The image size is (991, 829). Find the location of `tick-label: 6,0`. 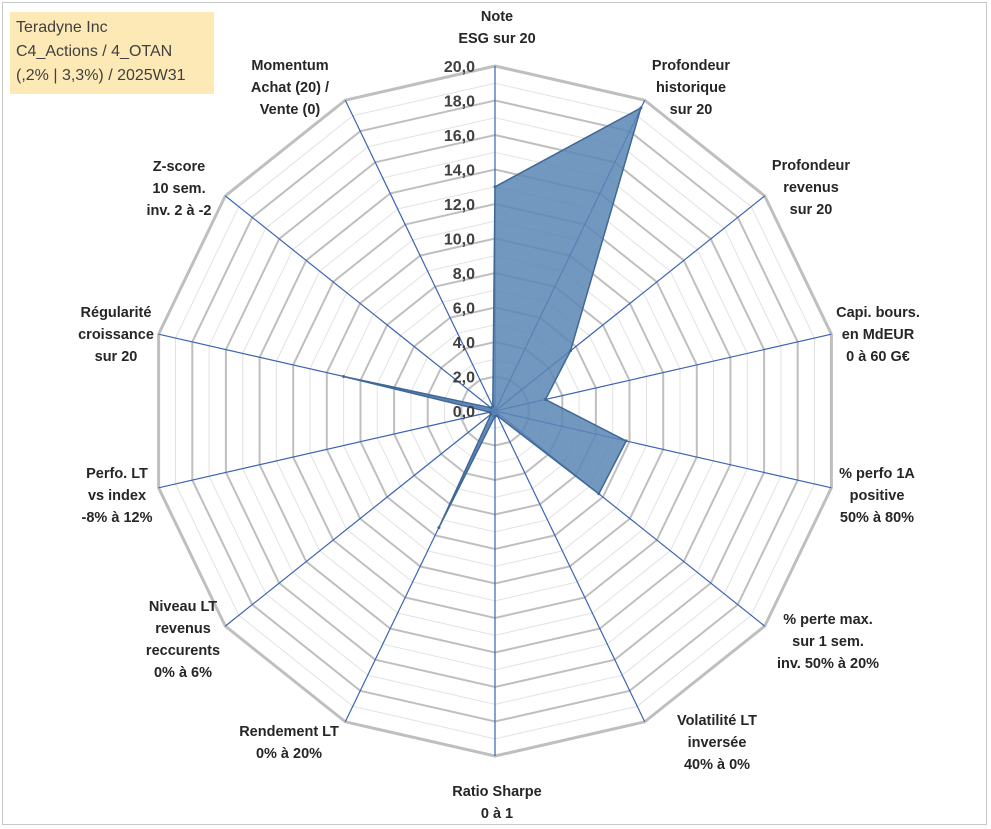

tick-label: 6,0 is located at coordinates (464, 309).